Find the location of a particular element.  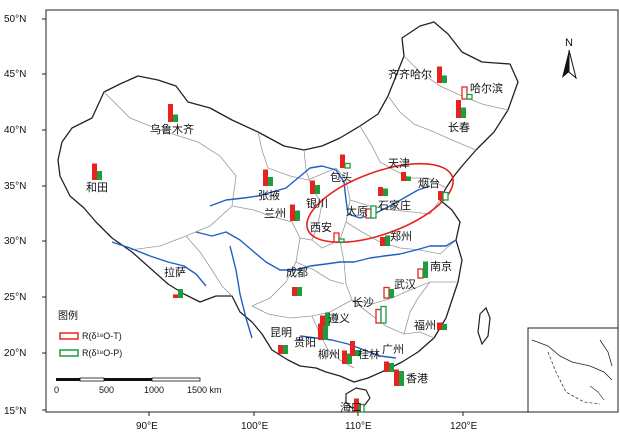

bar-temperature-zhengzhou is located at coordinates (382, 241).